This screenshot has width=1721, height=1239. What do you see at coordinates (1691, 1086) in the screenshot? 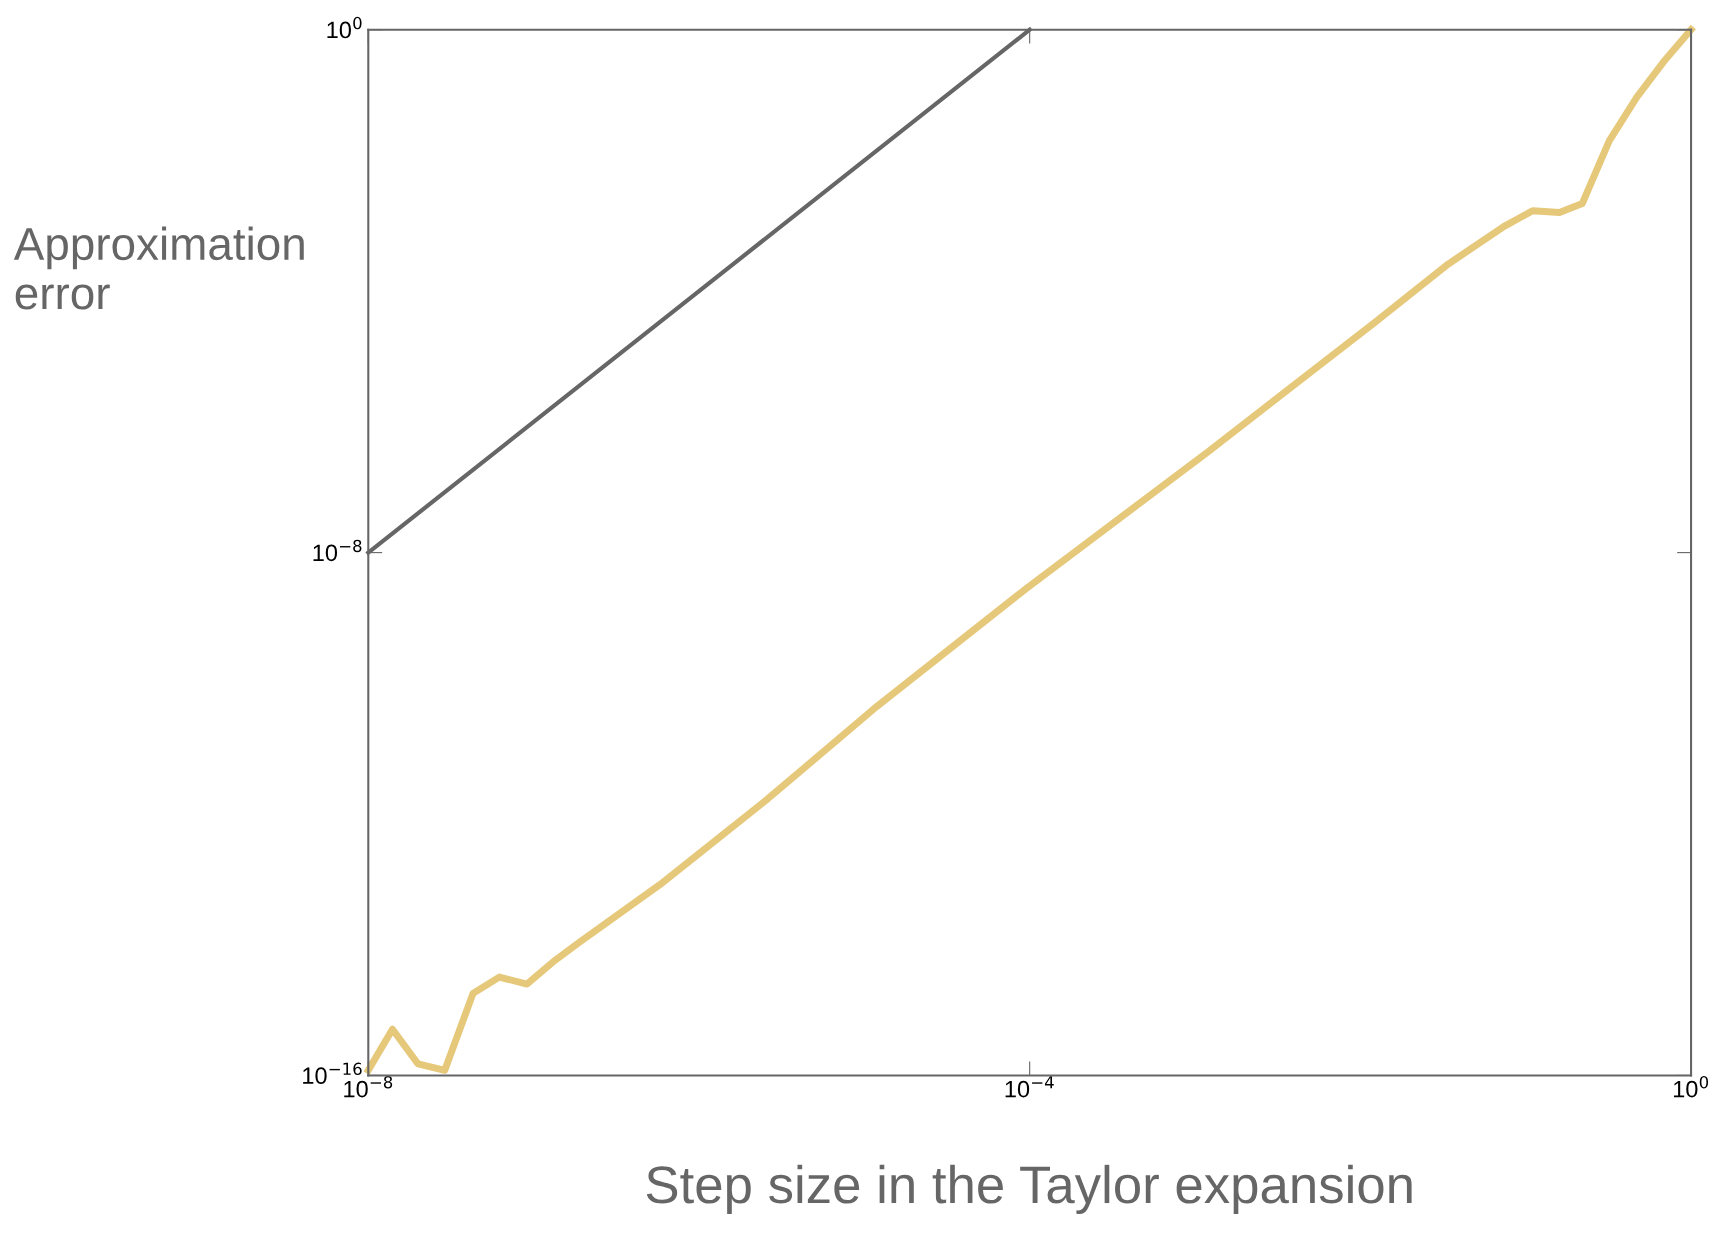
I see `x-tick-label: 10$^{0}$` at bounding box center [1691, 1086].